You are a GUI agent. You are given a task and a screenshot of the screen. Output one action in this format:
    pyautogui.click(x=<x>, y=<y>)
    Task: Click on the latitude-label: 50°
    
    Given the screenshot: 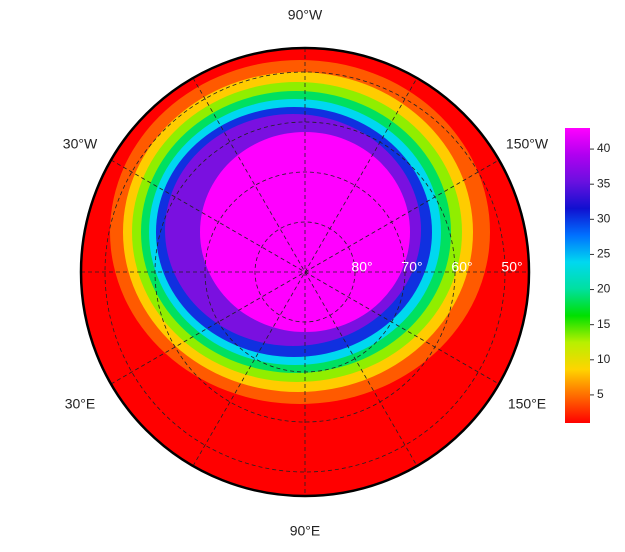 What is the action you would take?
    pyautogui.click(x=511, y=267)
    